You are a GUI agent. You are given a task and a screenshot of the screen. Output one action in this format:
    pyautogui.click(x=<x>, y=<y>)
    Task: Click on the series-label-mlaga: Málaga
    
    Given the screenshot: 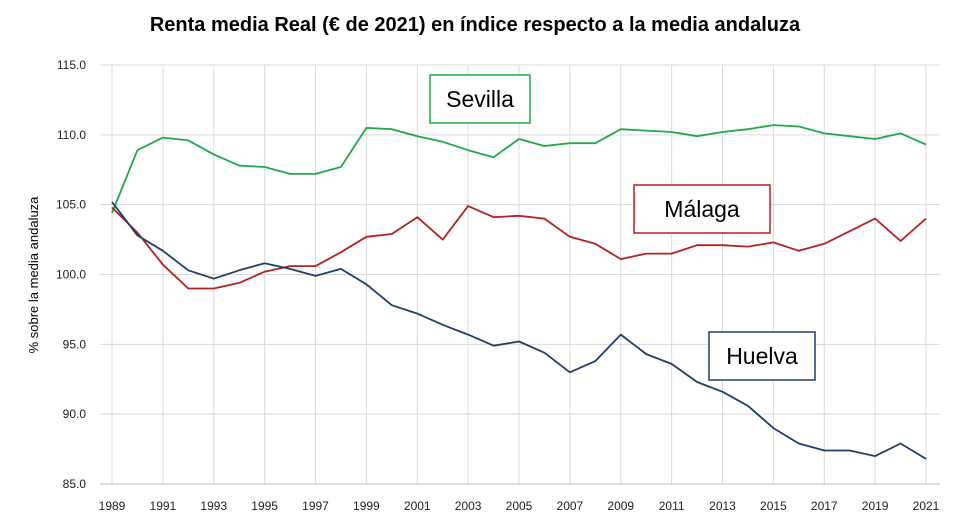 What is the action you would take?
    pyautogui.click(x=702, y=209)
    